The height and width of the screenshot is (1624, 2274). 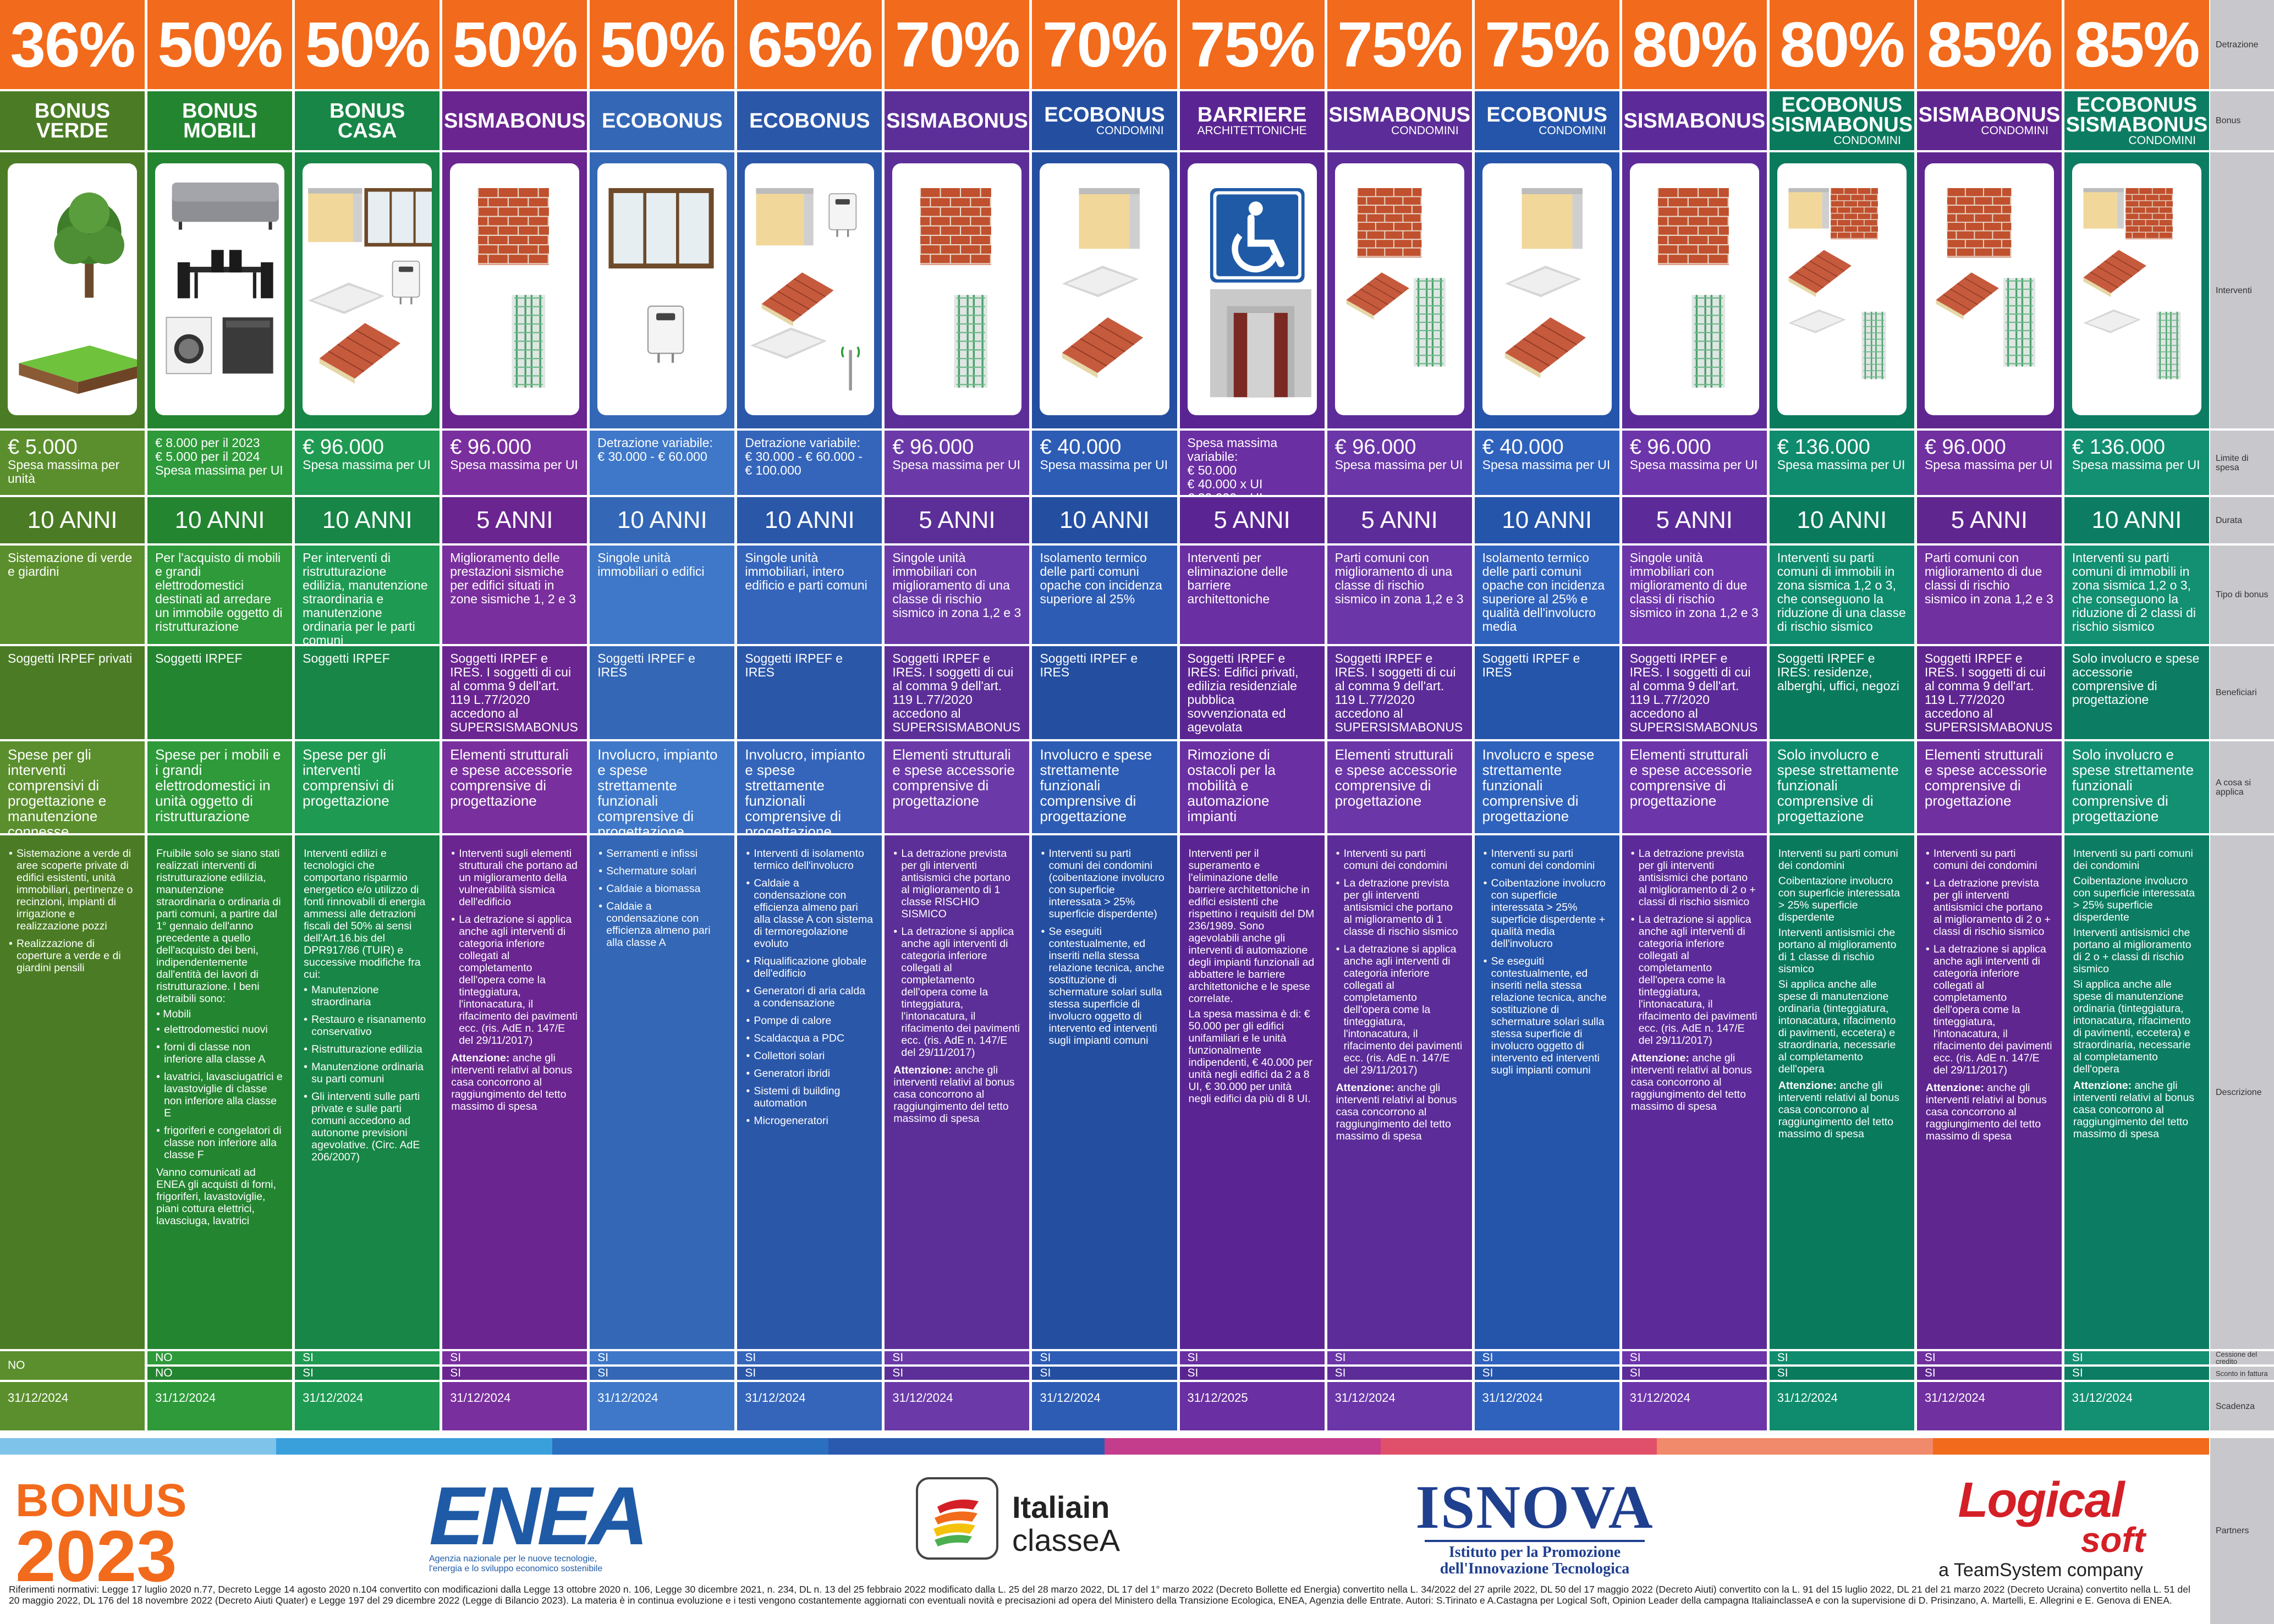 I want to click on label-scadenza: Scadenza, so click(x=2242, y=1406).